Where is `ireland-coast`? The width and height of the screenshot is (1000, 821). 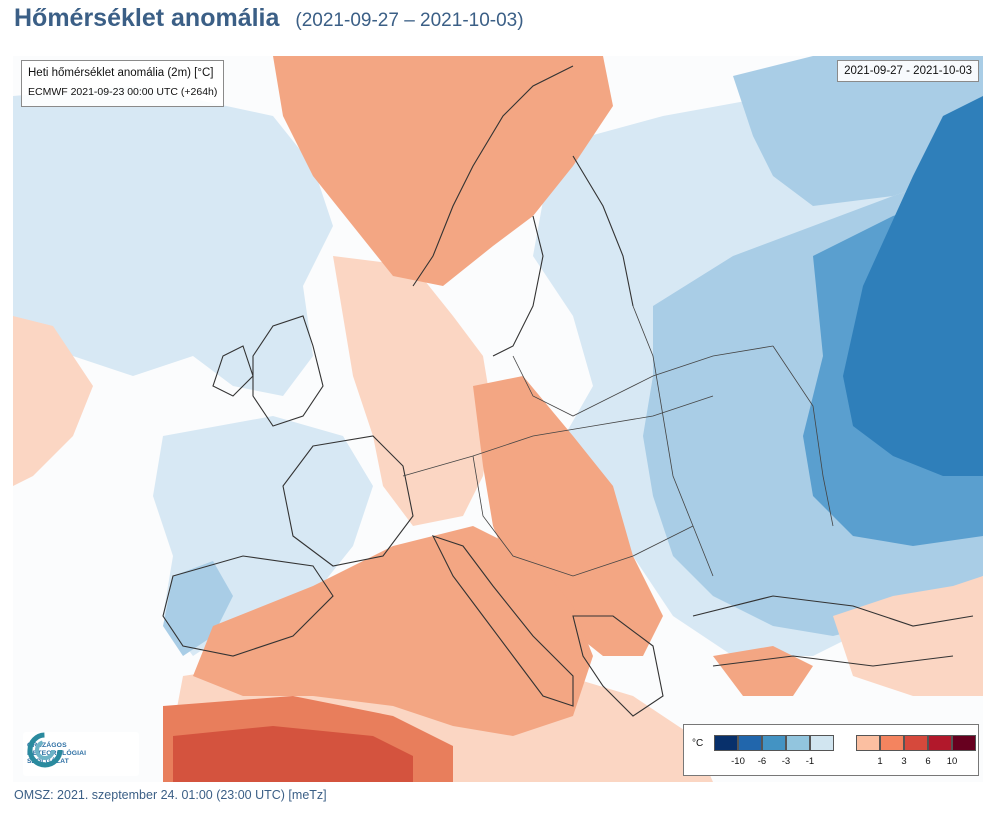
ireland-coast is located at coordinates (233, 371).